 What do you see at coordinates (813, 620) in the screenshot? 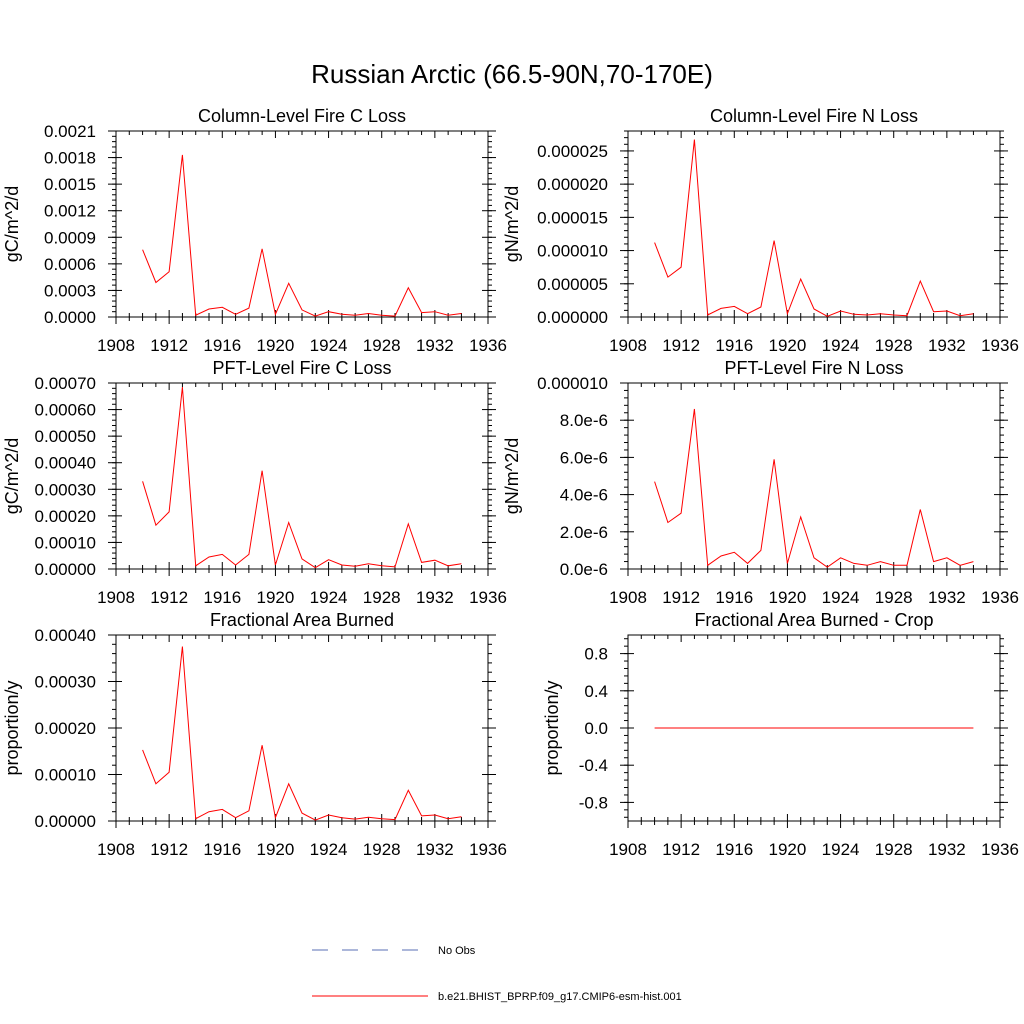
I see `panel-title: Fractional Area Burned - Crop` at bounding box center [813, 620].